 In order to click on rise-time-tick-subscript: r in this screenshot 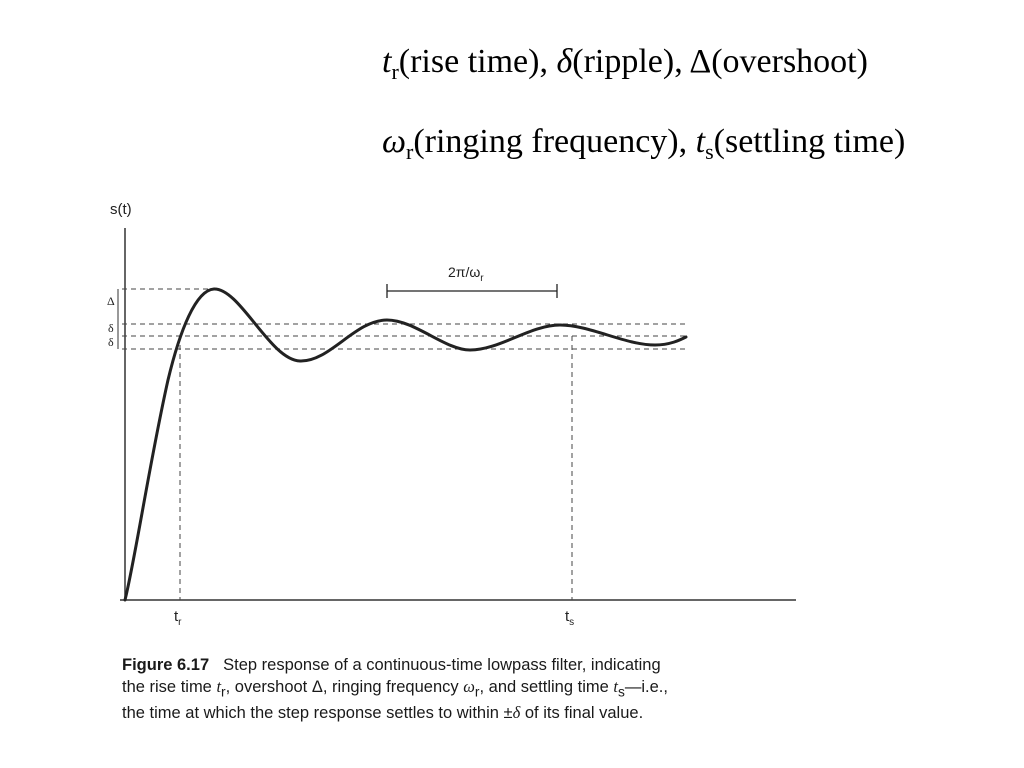, I will do `click(180, 622)`.